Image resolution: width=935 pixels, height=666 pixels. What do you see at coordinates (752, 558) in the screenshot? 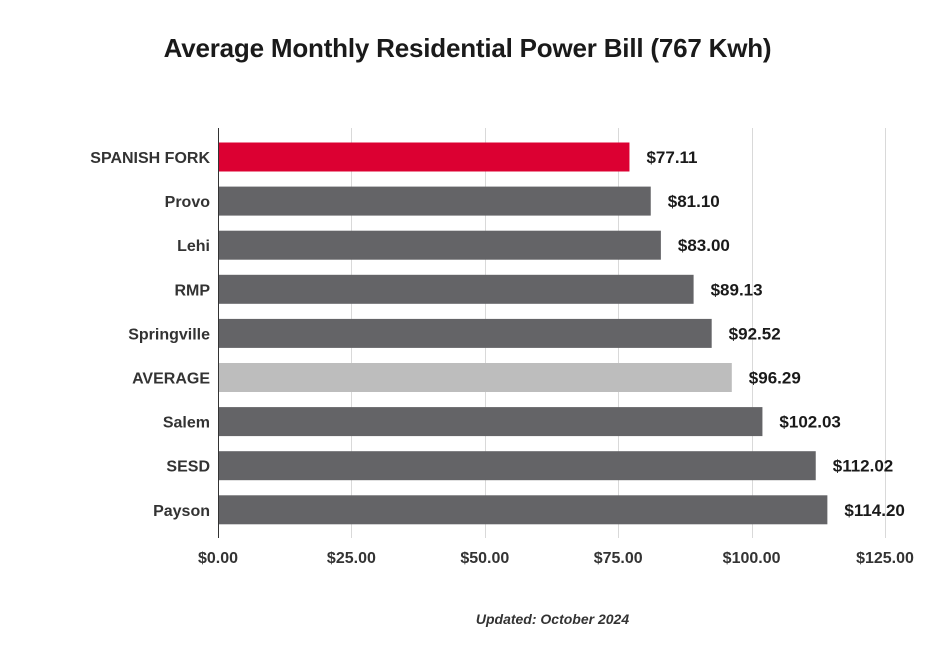
I see `x-tick-label: $100.00` at bounding box center [752, 558].